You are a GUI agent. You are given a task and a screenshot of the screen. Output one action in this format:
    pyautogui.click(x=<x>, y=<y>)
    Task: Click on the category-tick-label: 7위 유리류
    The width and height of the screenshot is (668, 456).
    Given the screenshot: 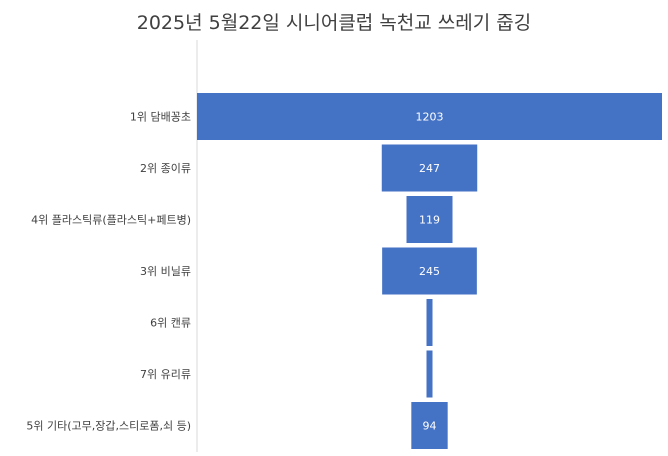 What is the action you would take?
    pyautogui.click(x=165, y=374)
    